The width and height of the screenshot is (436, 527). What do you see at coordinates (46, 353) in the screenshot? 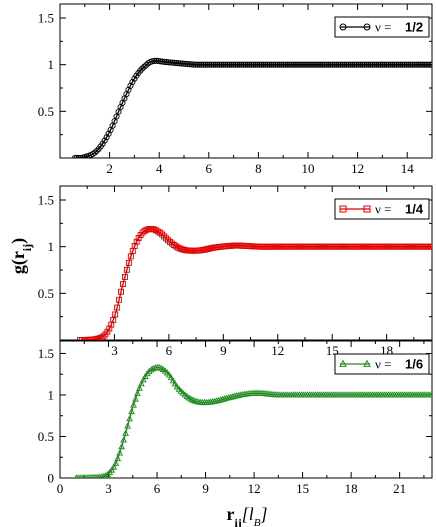
I see `y-tick-label: 1.5` at bounding box center [46, 353].